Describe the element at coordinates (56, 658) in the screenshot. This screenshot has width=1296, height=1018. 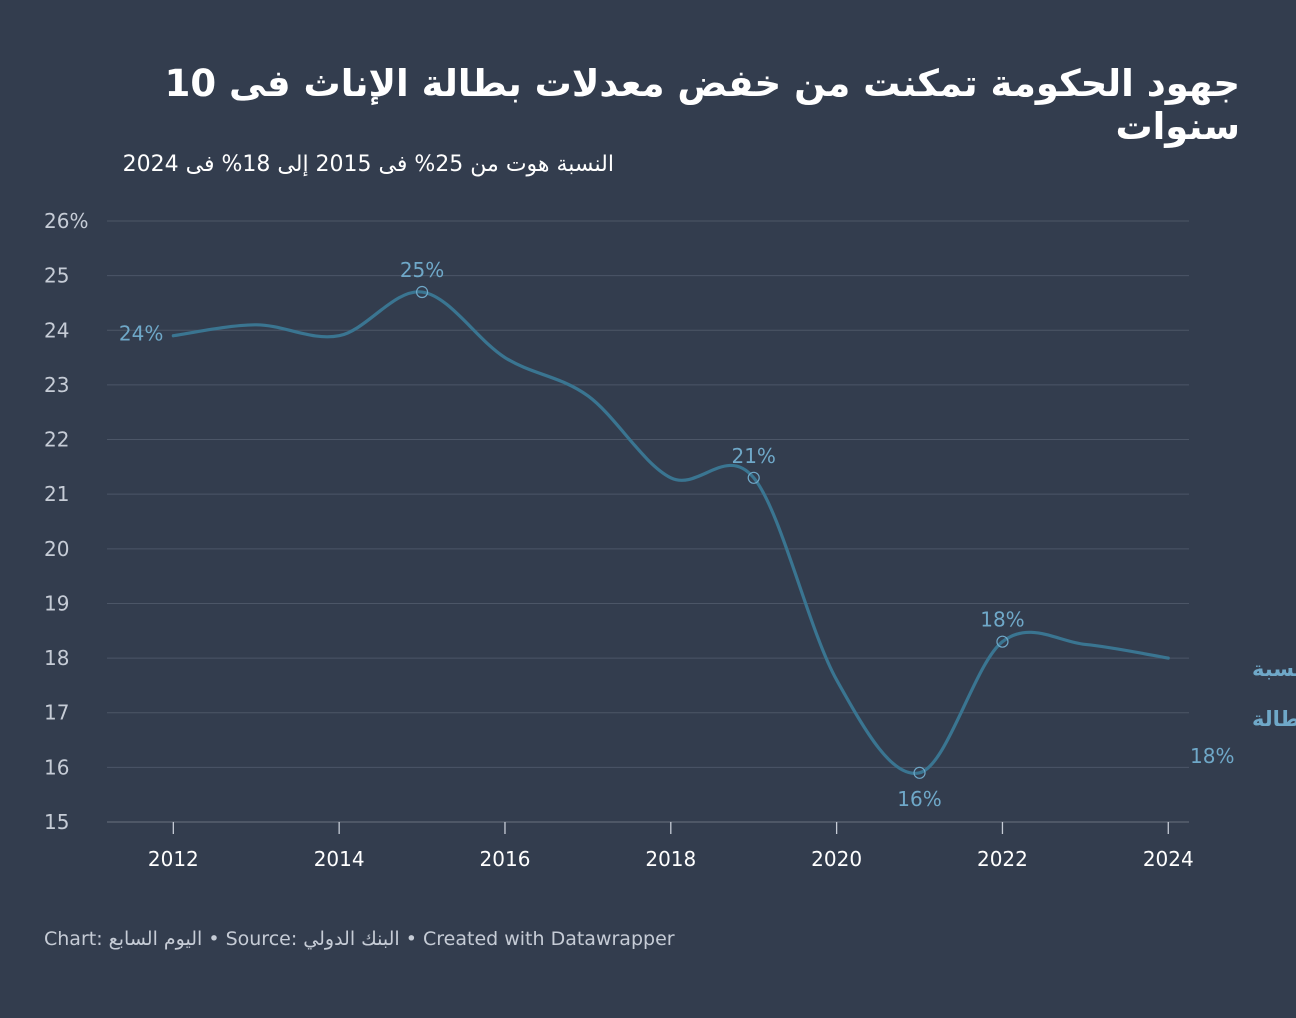
I see `y-tick-label: 18` at that location.